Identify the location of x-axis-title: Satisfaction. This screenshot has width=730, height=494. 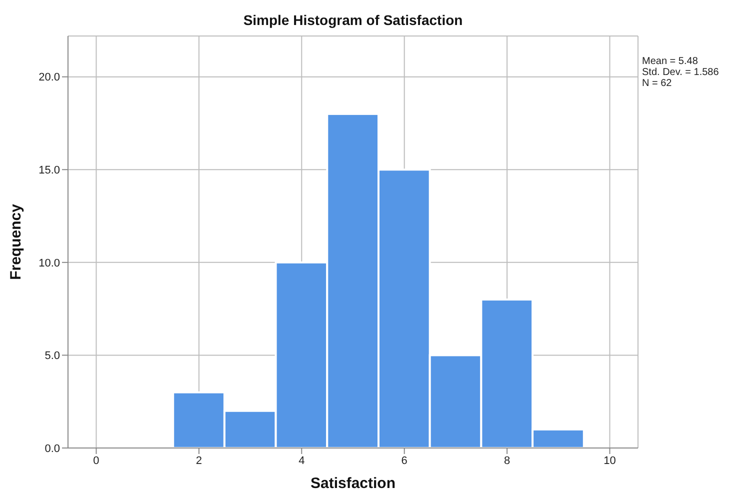
(353, 483).